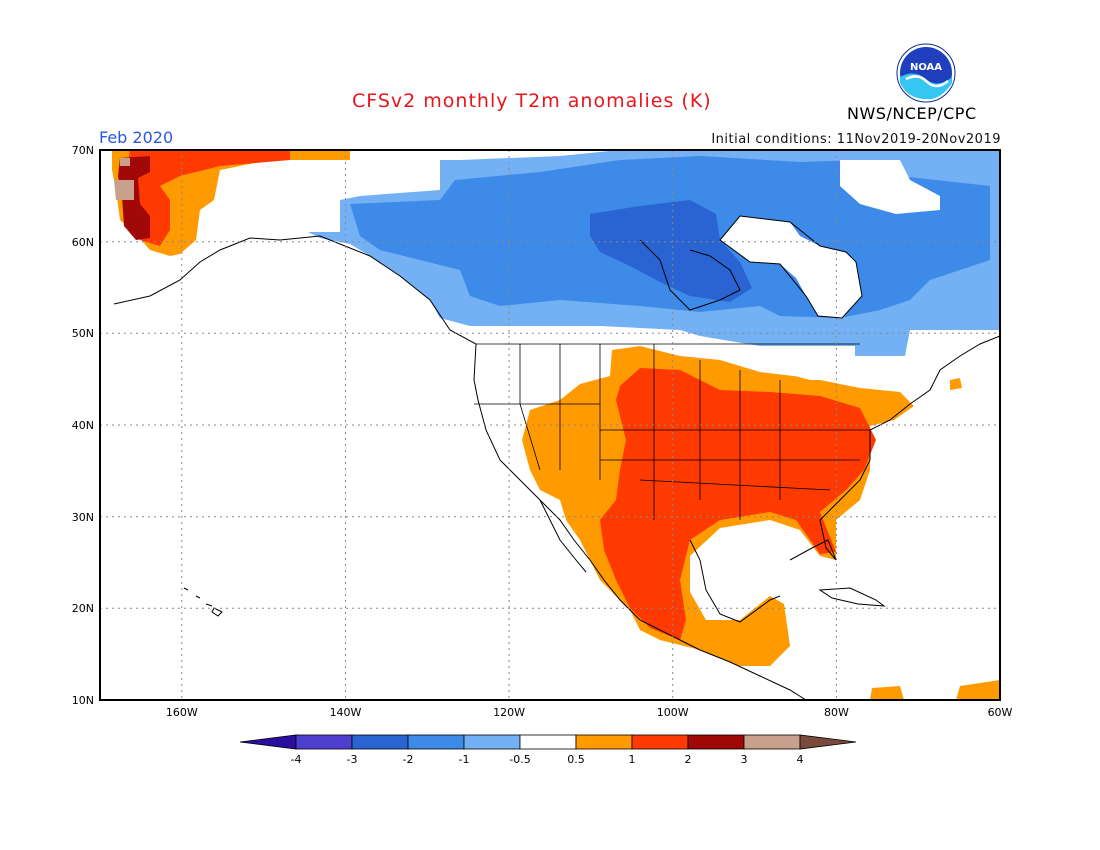  Describe the element at coordinates (807, 363) in the screenshot. I see `northeast-neutral` at that location.